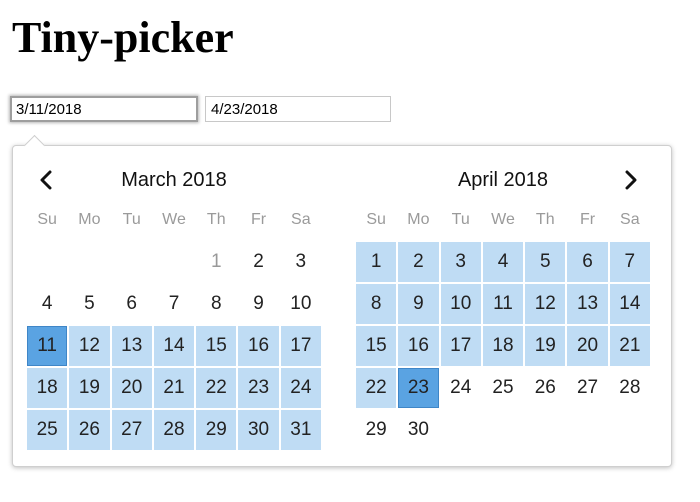 Image resolution: width=700 pixels, height=502 pixels. I want to click on weekday-header: Su Mo Tu We Th Fr Sa, so click(503, 220).